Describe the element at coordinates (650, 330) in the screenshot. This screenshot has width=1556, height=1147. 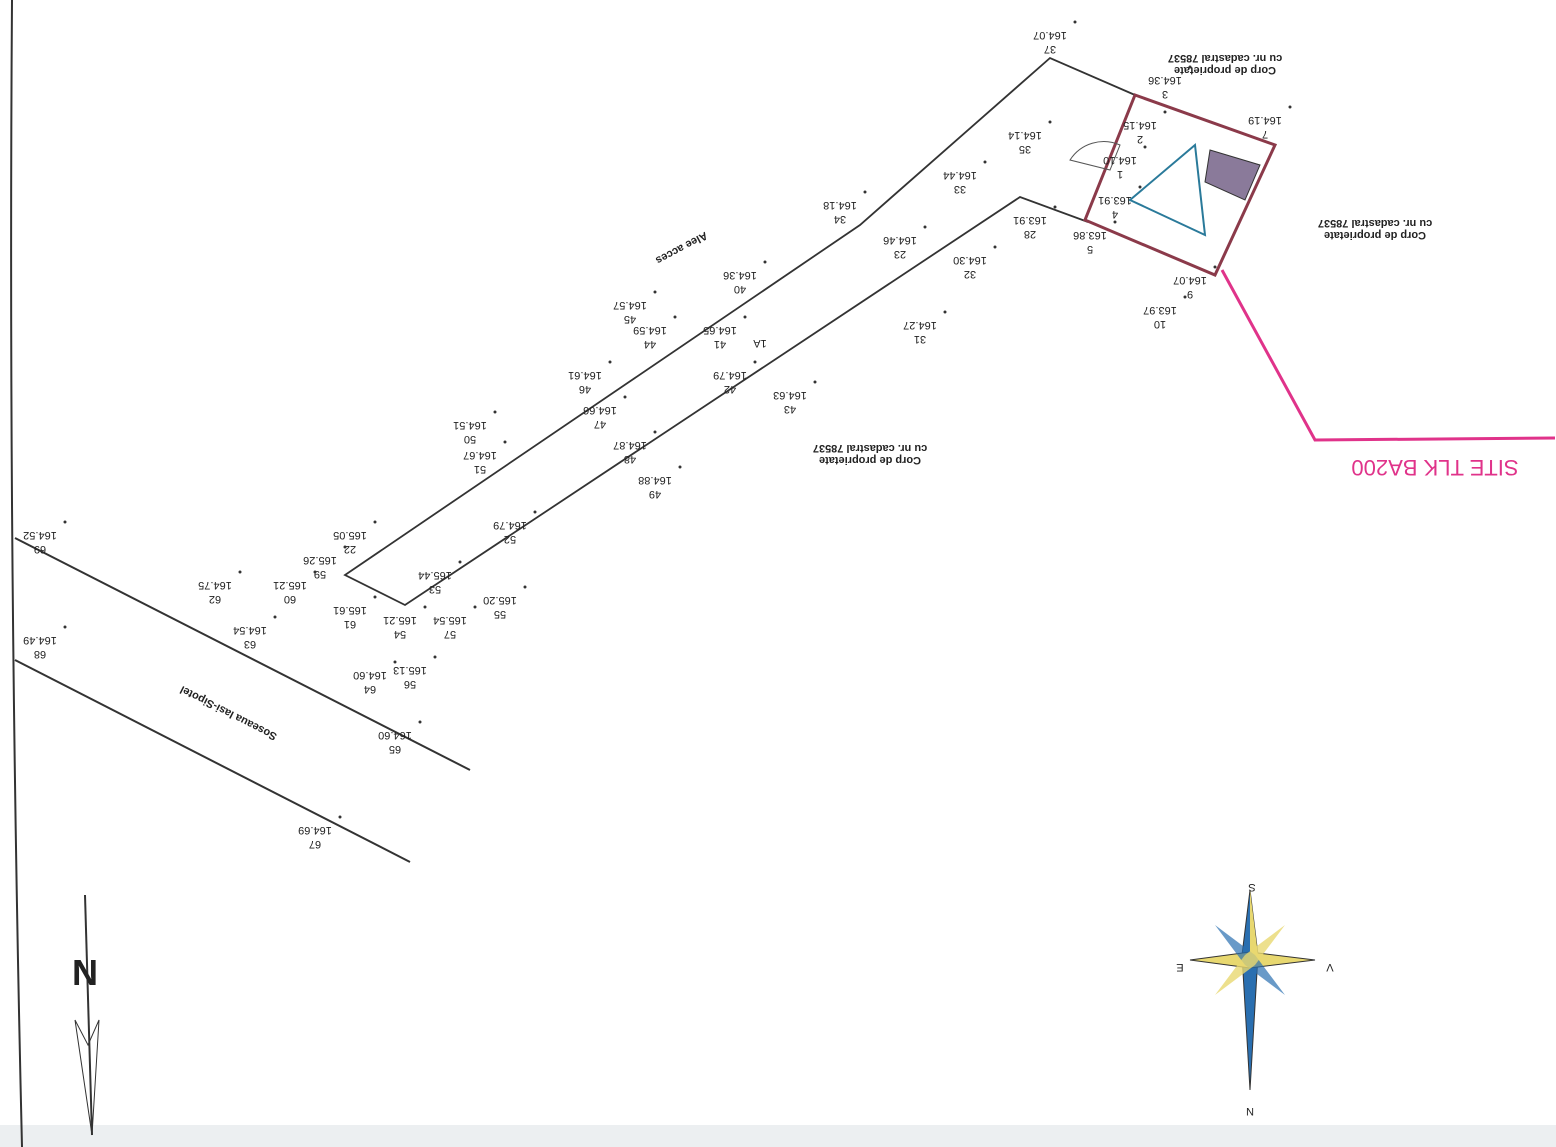
I see `point-elevation: 164.59` at that location.